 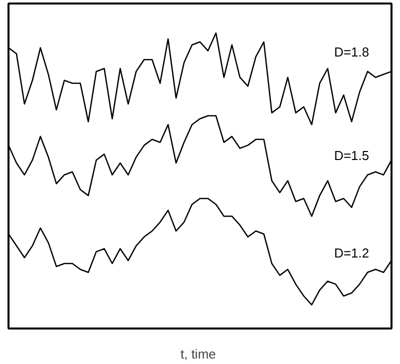 What do you see at coordinates (352, 52) in the screenshot?
I see `series-label: D=1.8` at bounding box center [352, 52].